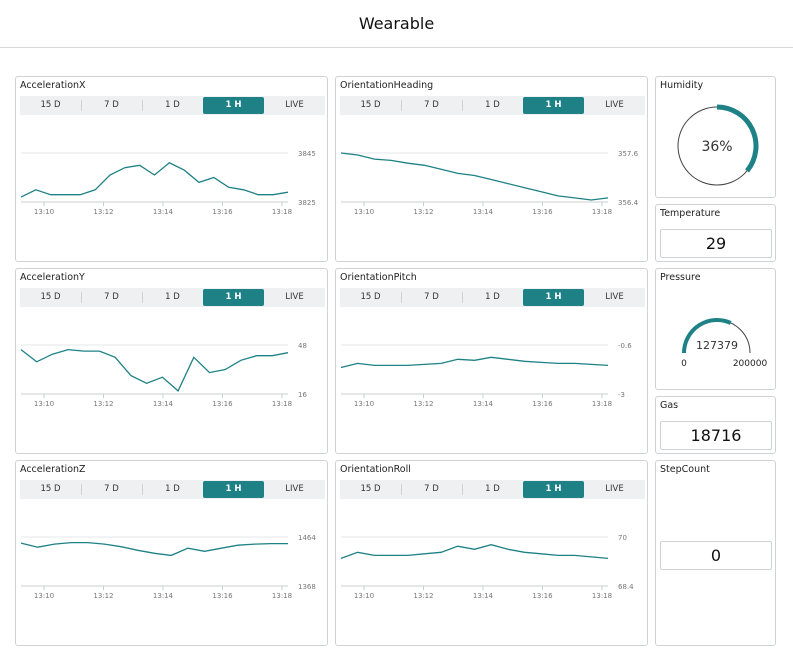 The height and width of the screenshot is (650, 793). Describe the element at coordinates (621, 395) in the screenshot. I see `y-tick-label: -3` at that location.